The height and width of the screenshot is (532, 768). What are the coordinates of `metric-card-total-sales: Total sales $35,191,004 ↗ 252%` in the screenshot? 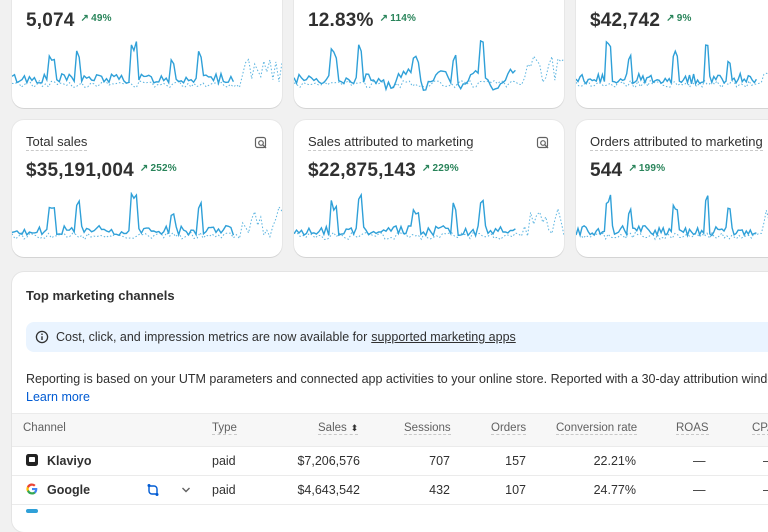 It's located at (147, 188).